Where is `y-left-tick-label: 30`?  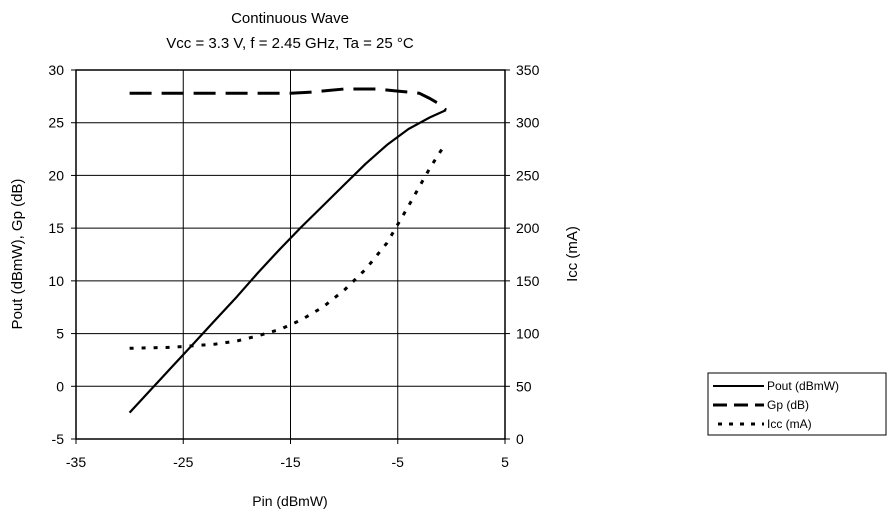
y-left-tick-label: 30 is located at coordinates (56, 70).